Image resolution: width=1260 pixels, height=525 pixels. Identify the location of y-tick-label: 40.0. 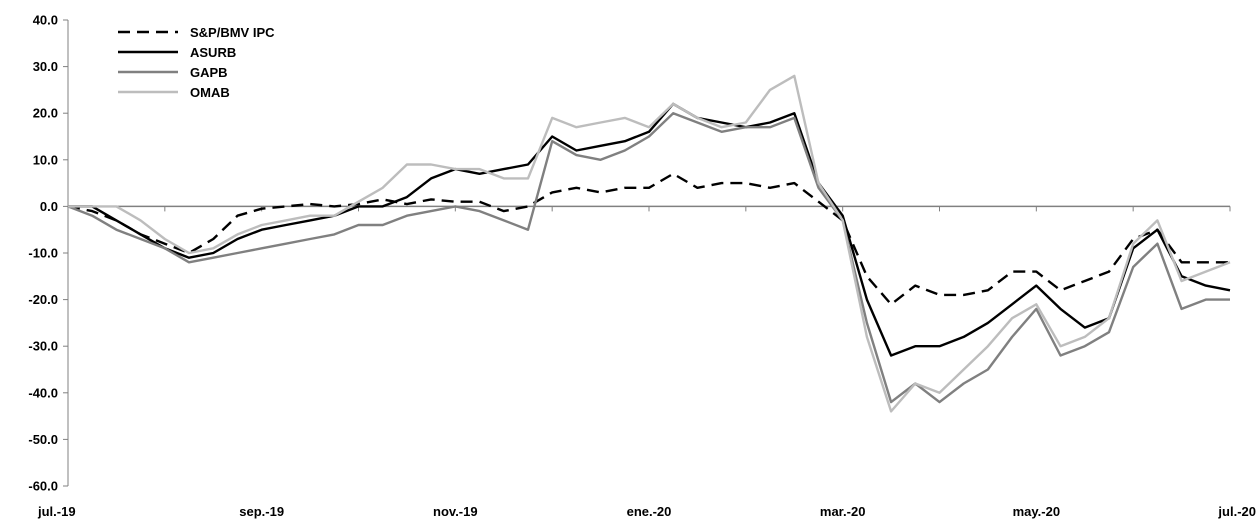
(45, 20).